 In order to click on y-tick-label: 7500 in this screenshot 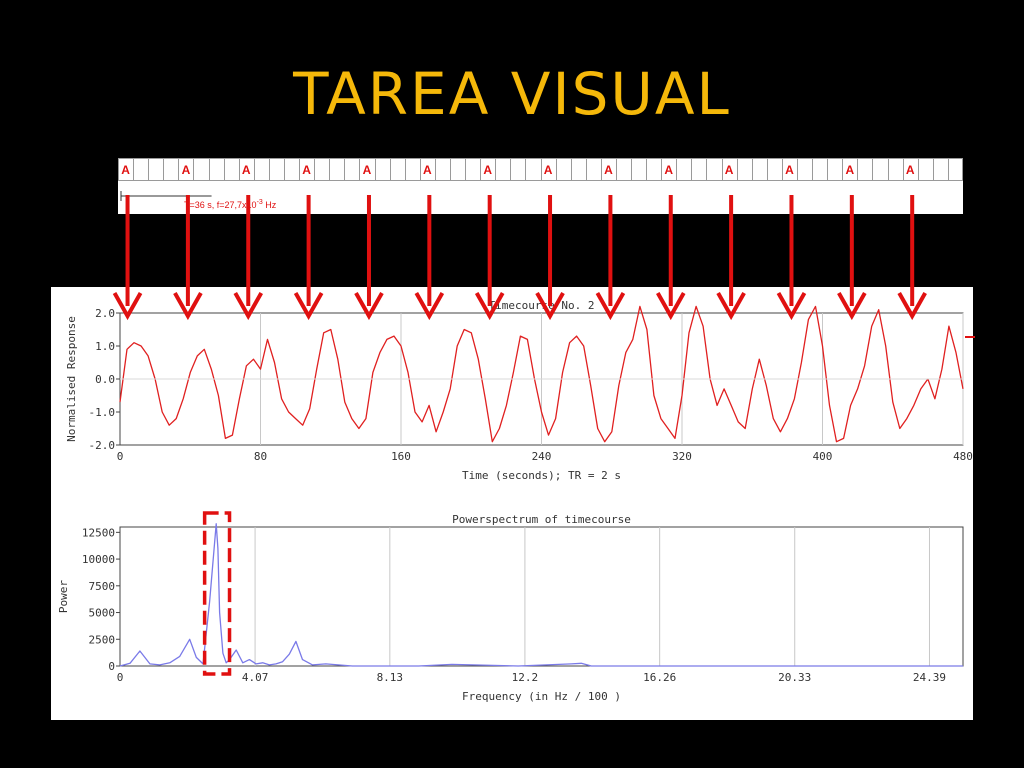, I will do `click(102, 586)`.